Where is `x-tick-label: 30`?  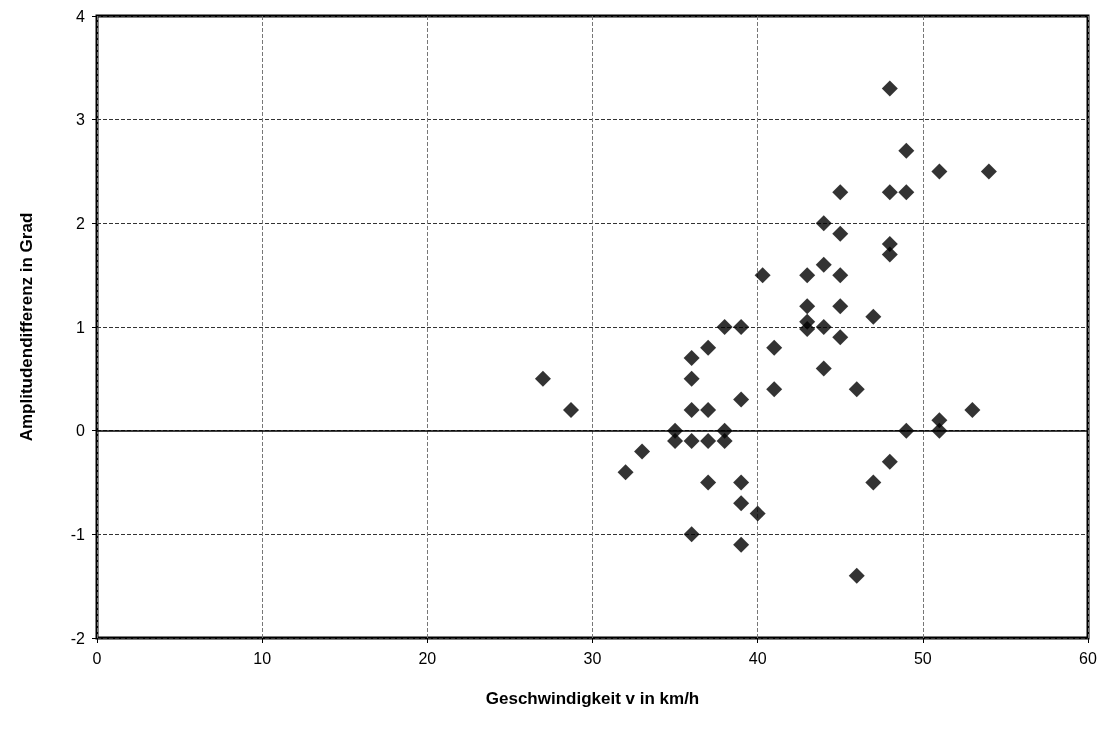 x-tick-label: 30 is located at coordinates (592, 658).